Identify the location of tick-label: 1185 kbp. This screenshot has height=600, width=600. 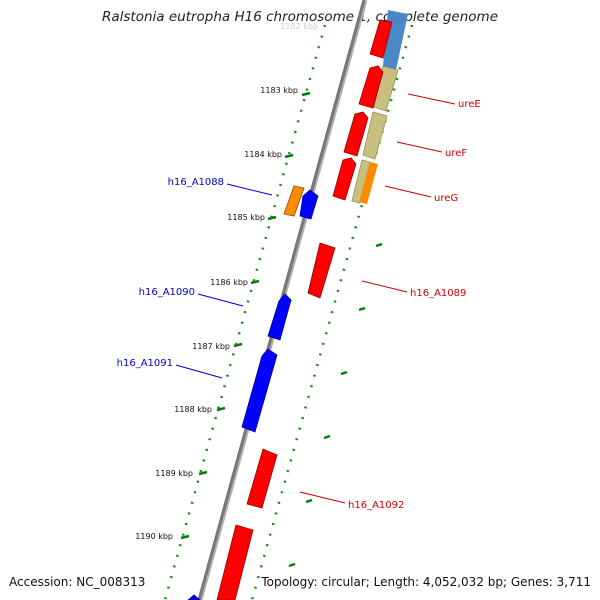
(246, 217).